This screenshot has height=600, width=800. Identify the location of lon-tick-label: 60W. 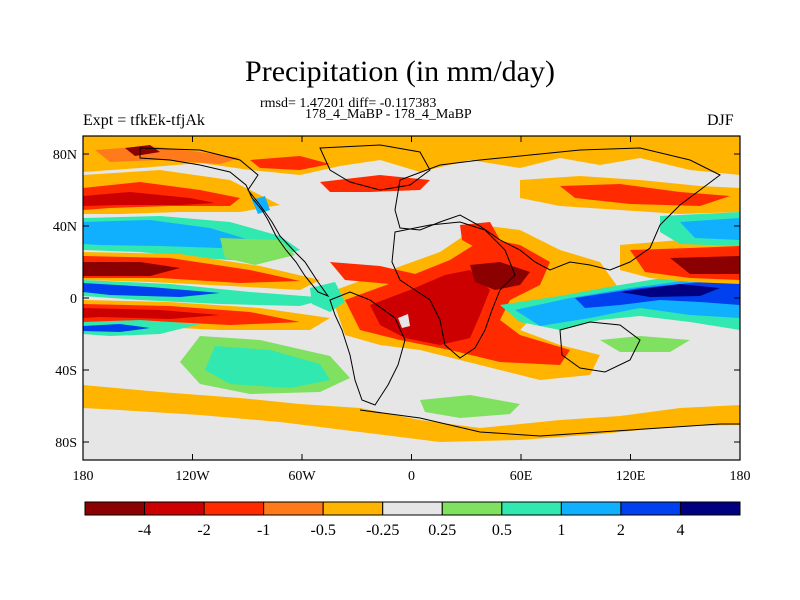
(302, 476).